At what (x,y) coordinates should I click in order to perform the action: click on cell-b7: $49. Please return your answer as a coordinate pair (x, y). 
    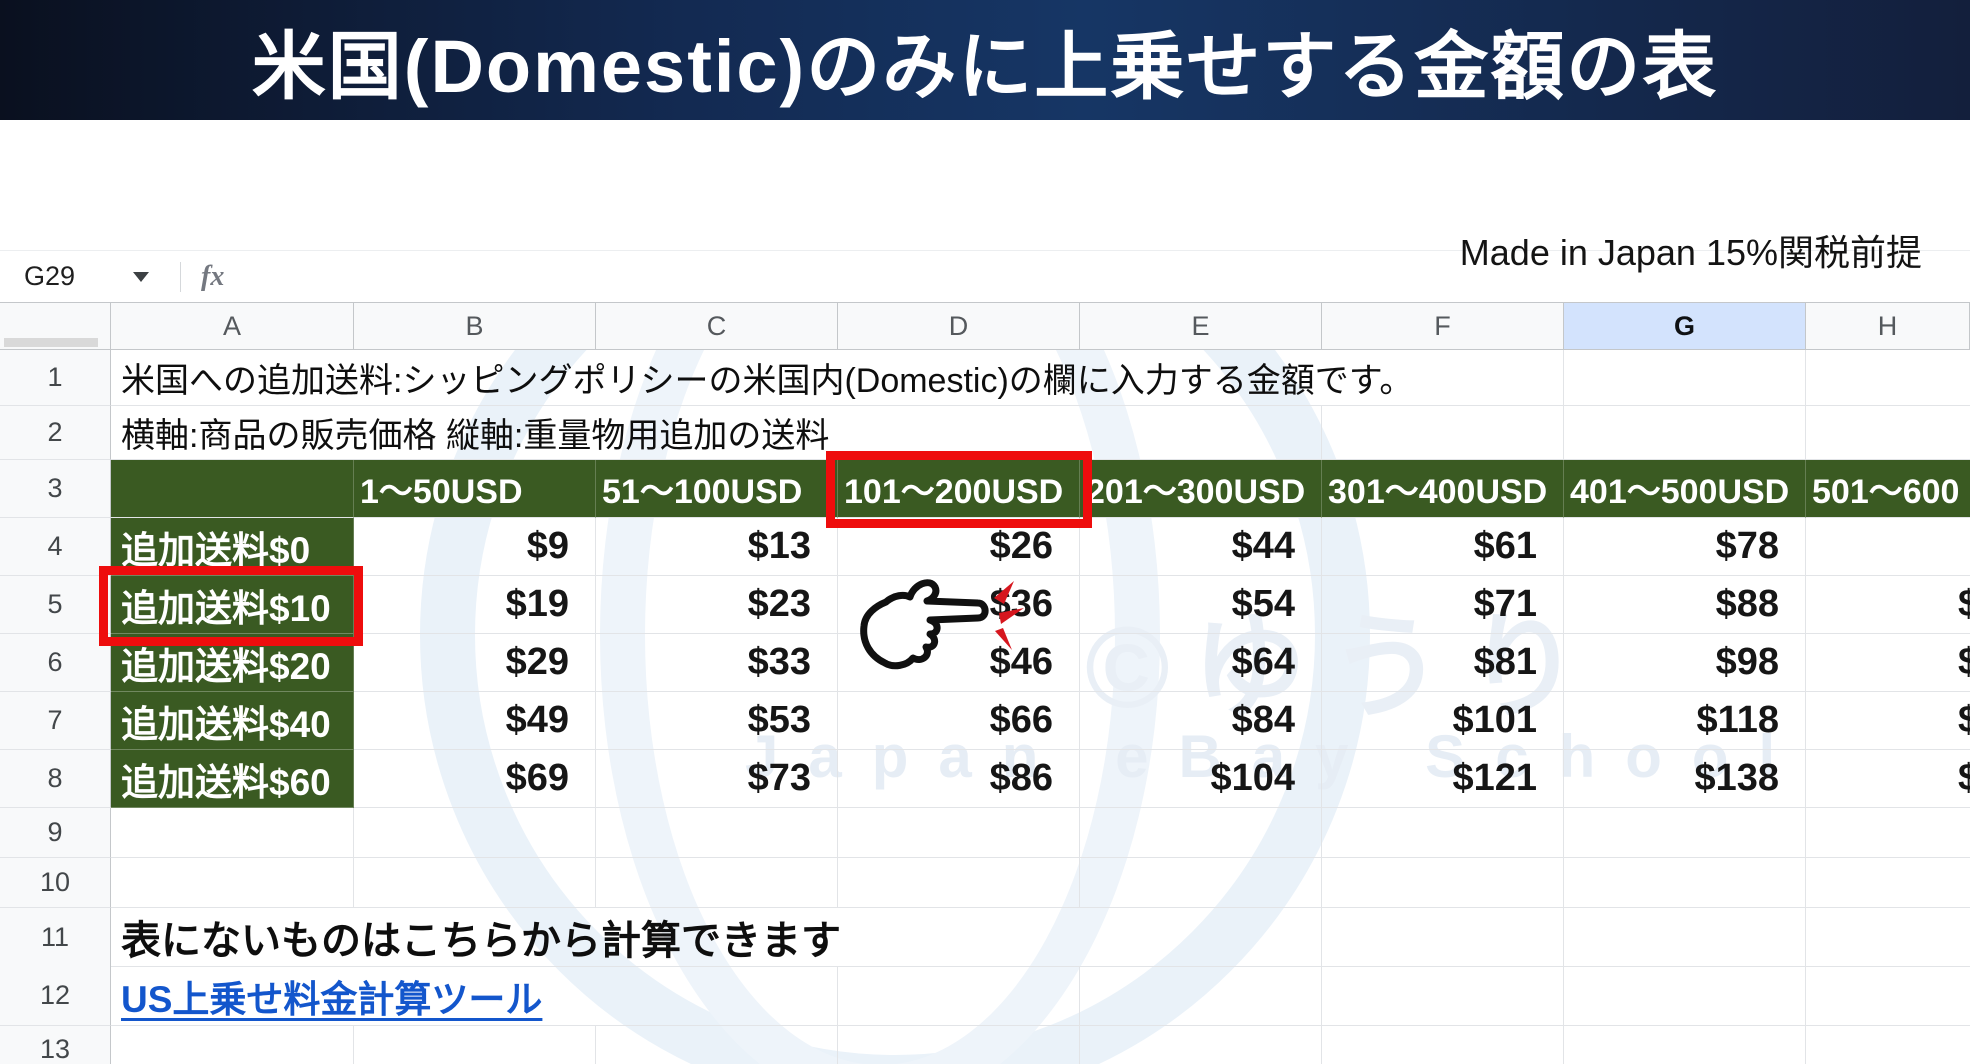
    Looking at the image, I should click on (475, 721).